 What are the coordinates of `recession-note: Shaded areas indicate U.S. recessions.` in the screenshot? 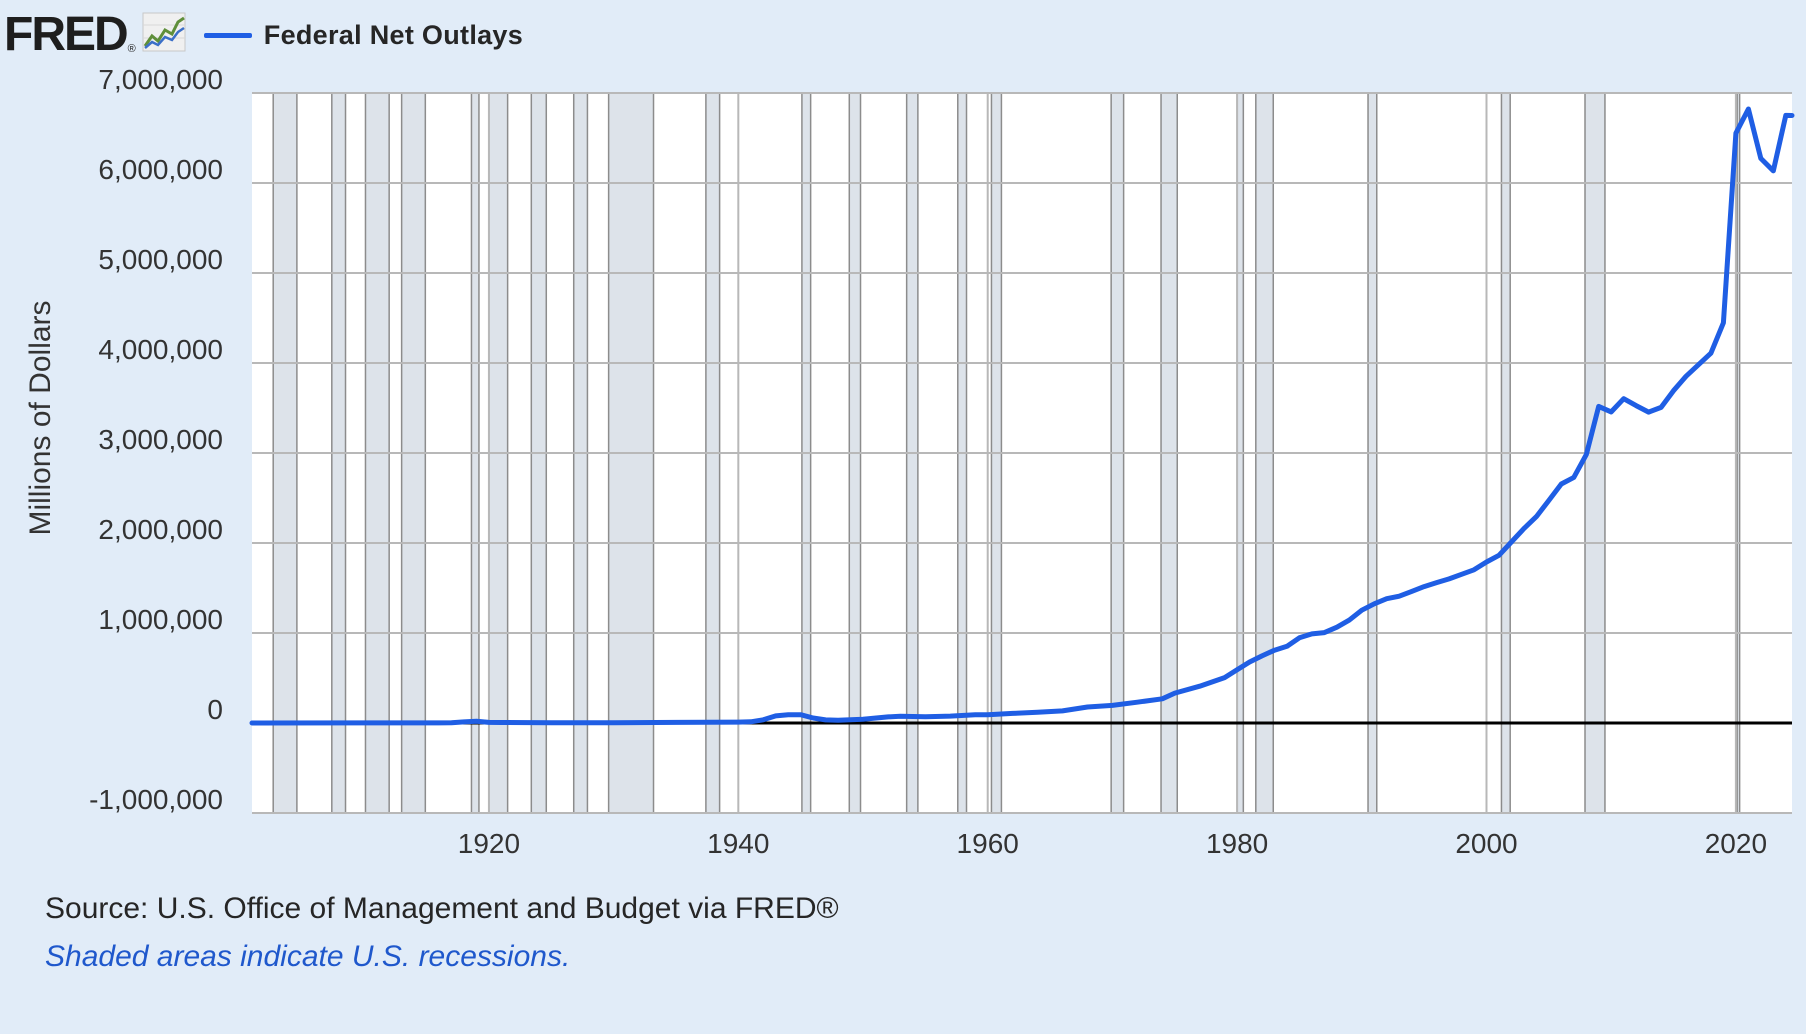 It's located at (308, 956).